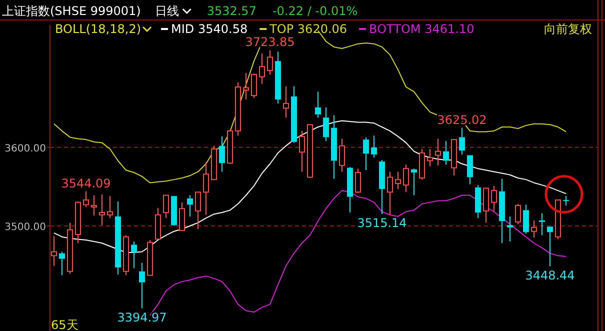  What do you see at coordinates (550, 275) in the screenshot?
I see `annotation: 3448.44` at bounding box center [550, 275].